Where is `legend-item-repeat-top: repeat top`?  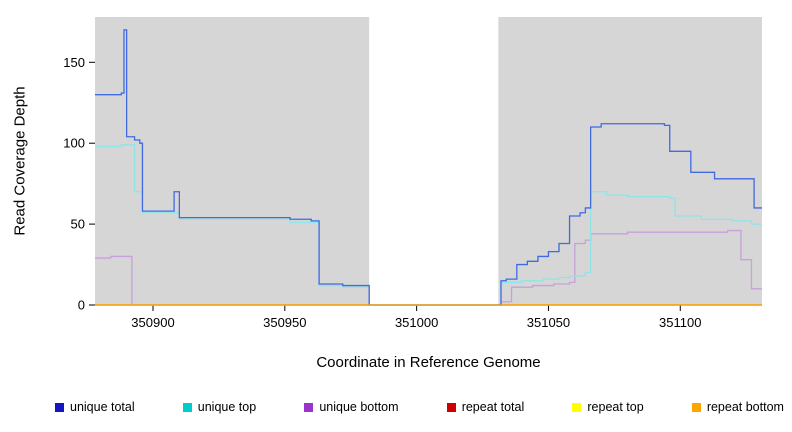
legend-item-repeat-top: repeat top is located at coordinates (608, 407).